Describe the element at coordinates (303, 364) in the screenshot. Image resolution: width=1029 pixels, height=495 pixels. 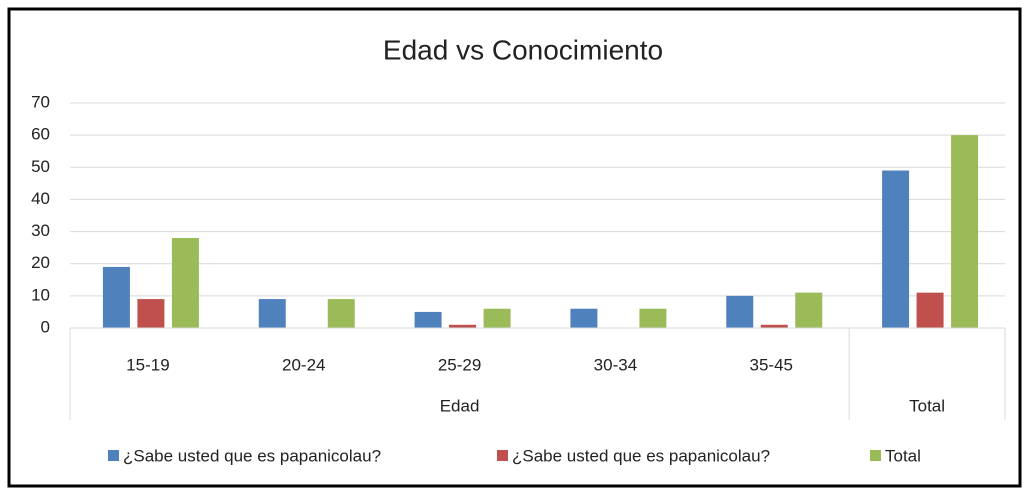
I see `x-tick-label: 20-24` at that location.